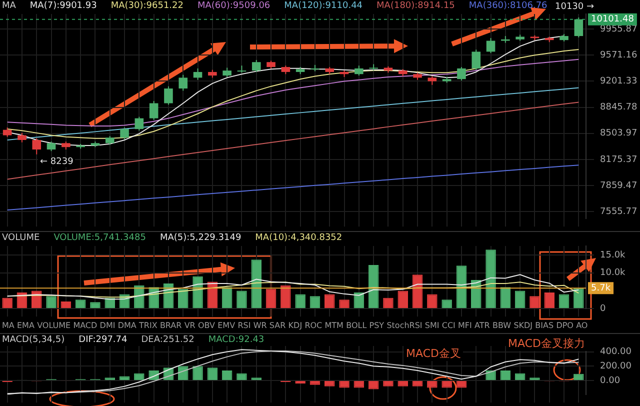 The image size is (640, 406). Describe the element at coordinates (433, 353) in the screenshot. I see `annotation: MACD金叉` at that location.